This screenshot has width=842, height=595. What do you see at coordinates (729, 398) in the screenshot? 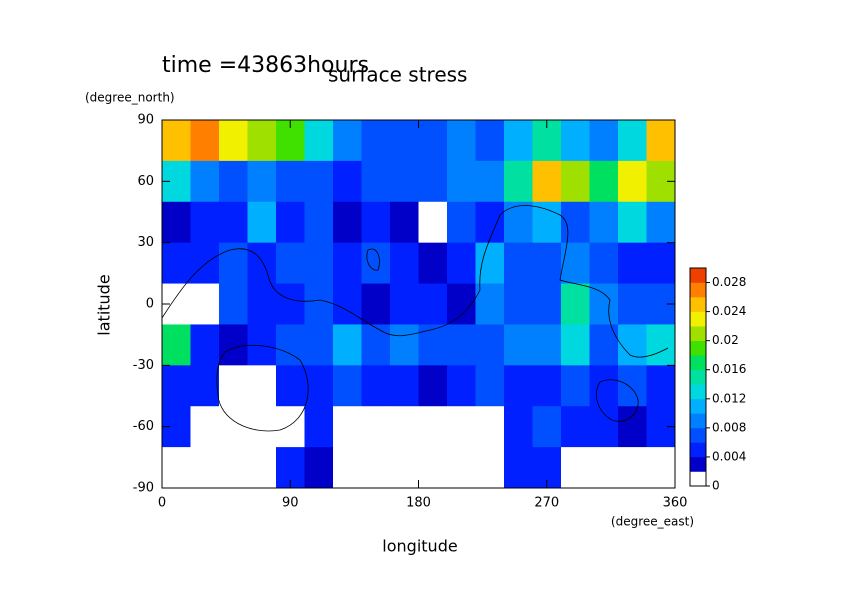
I see `colorbar-tick-label: 0.012` at bounding box center [729, 398].